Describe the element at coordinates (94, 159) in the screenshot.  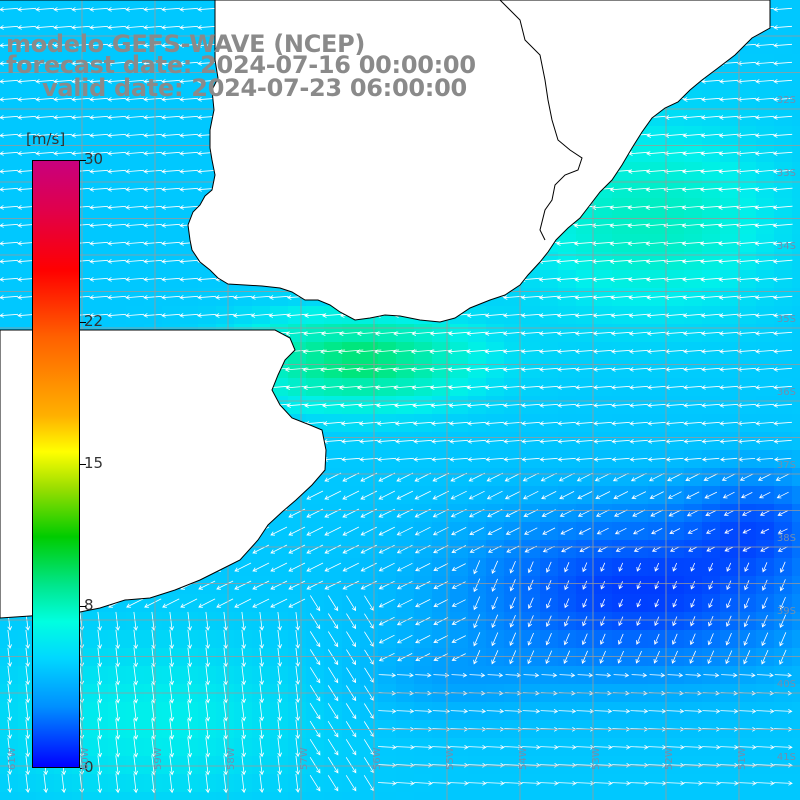
I see `colorbar-tick-label: 30` at that location.